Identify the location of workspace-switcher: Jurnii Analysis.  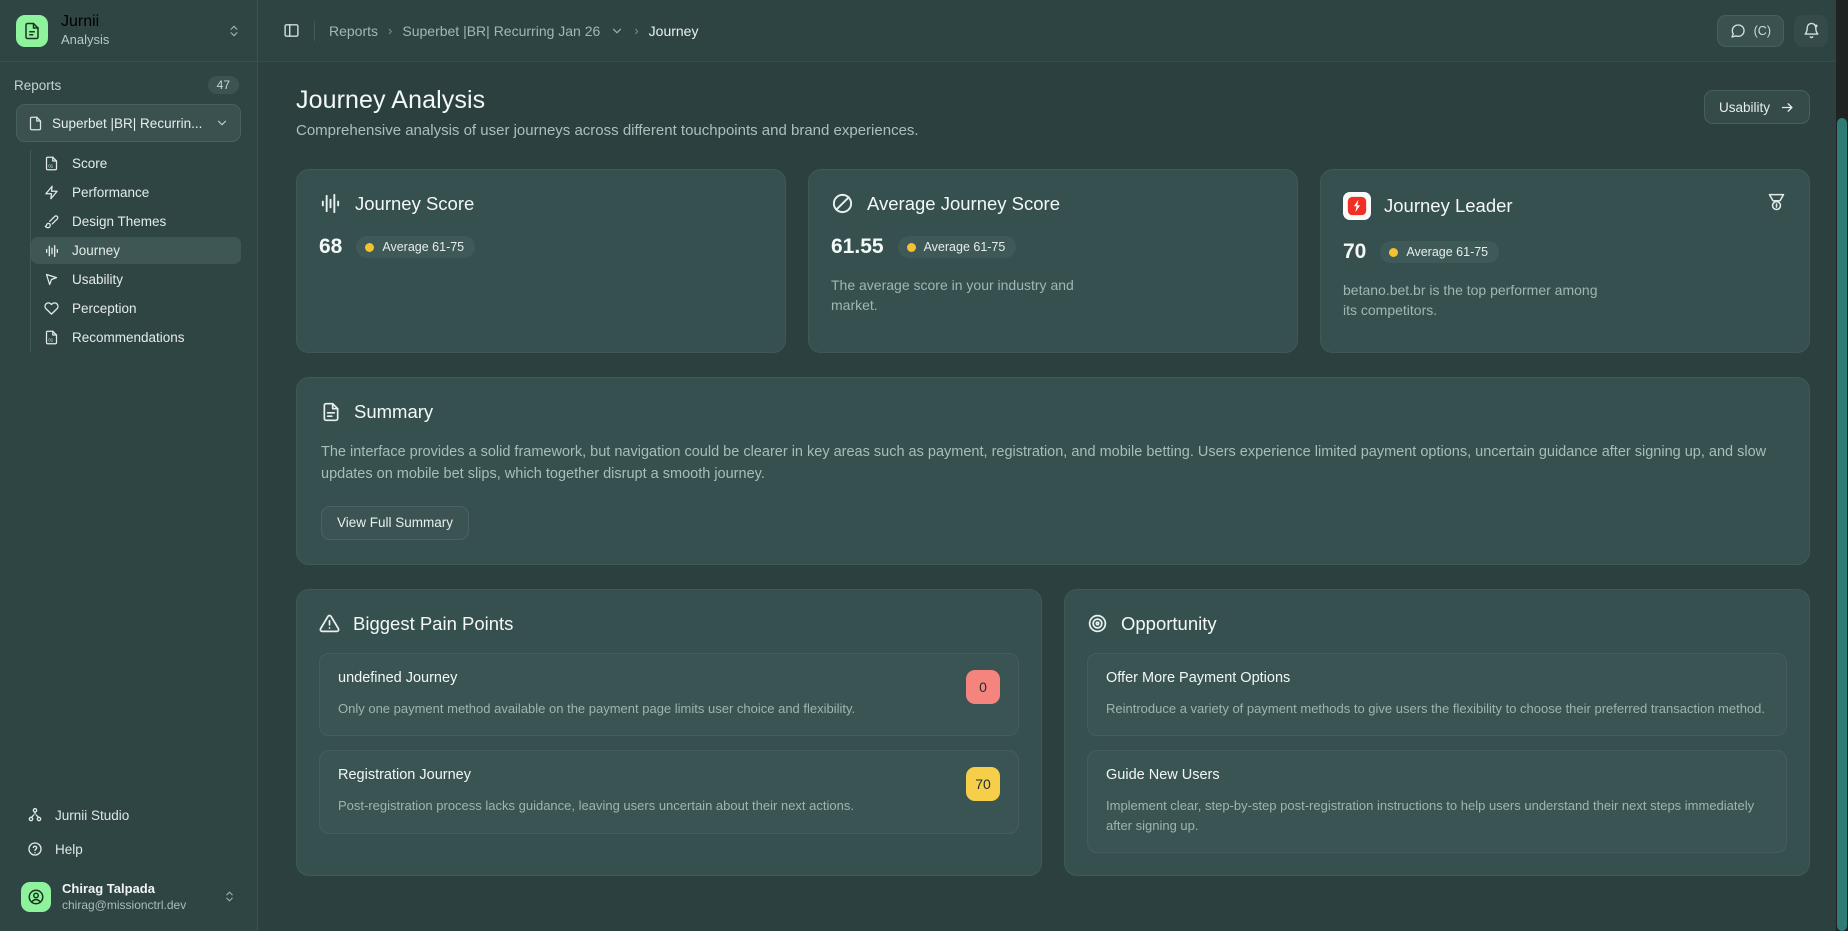
(128, 31).